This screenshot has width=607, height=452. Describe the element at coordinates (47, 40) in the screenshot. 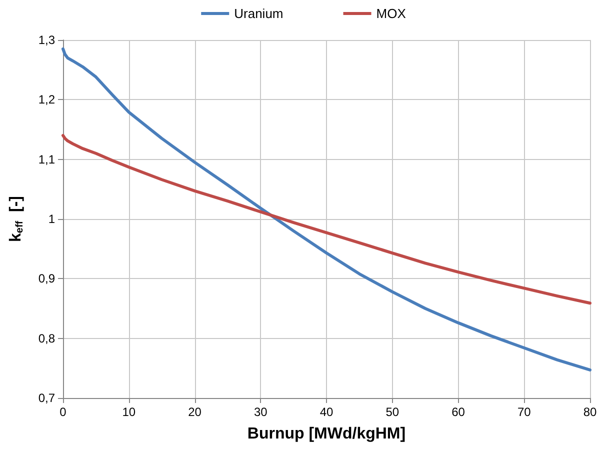

I see `y-tick-label: 1,3` at that location.